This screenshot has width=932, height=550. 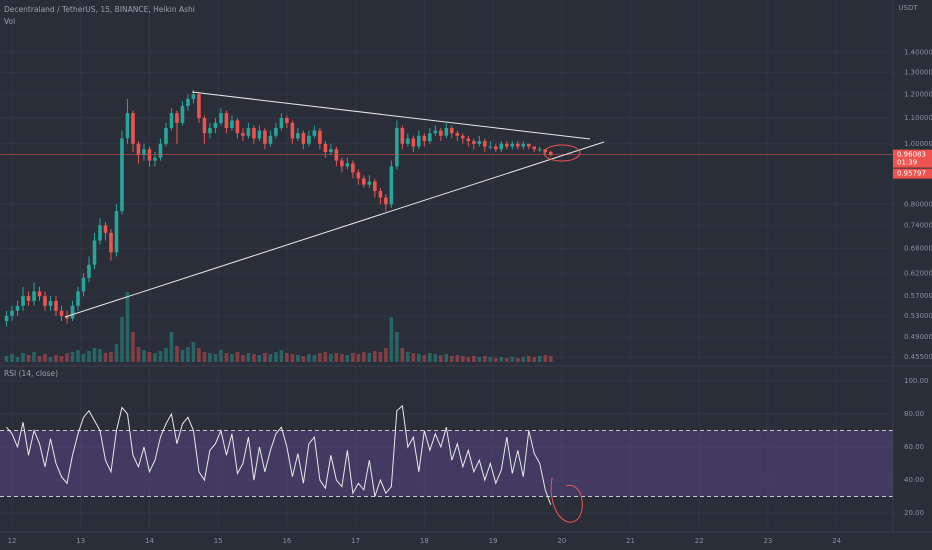 What do you see at coordinates (911, 155) in the screenshot?
I see `price-label: 0.96083` at bounding box center [911, 155].